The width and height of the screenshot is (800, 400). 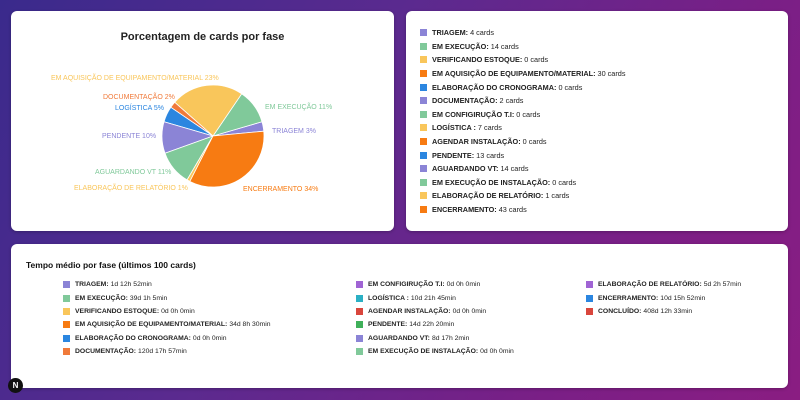 I want to click on phase-name: VERIFICANDO ESTOQUE:, so click(x=477, y=60).